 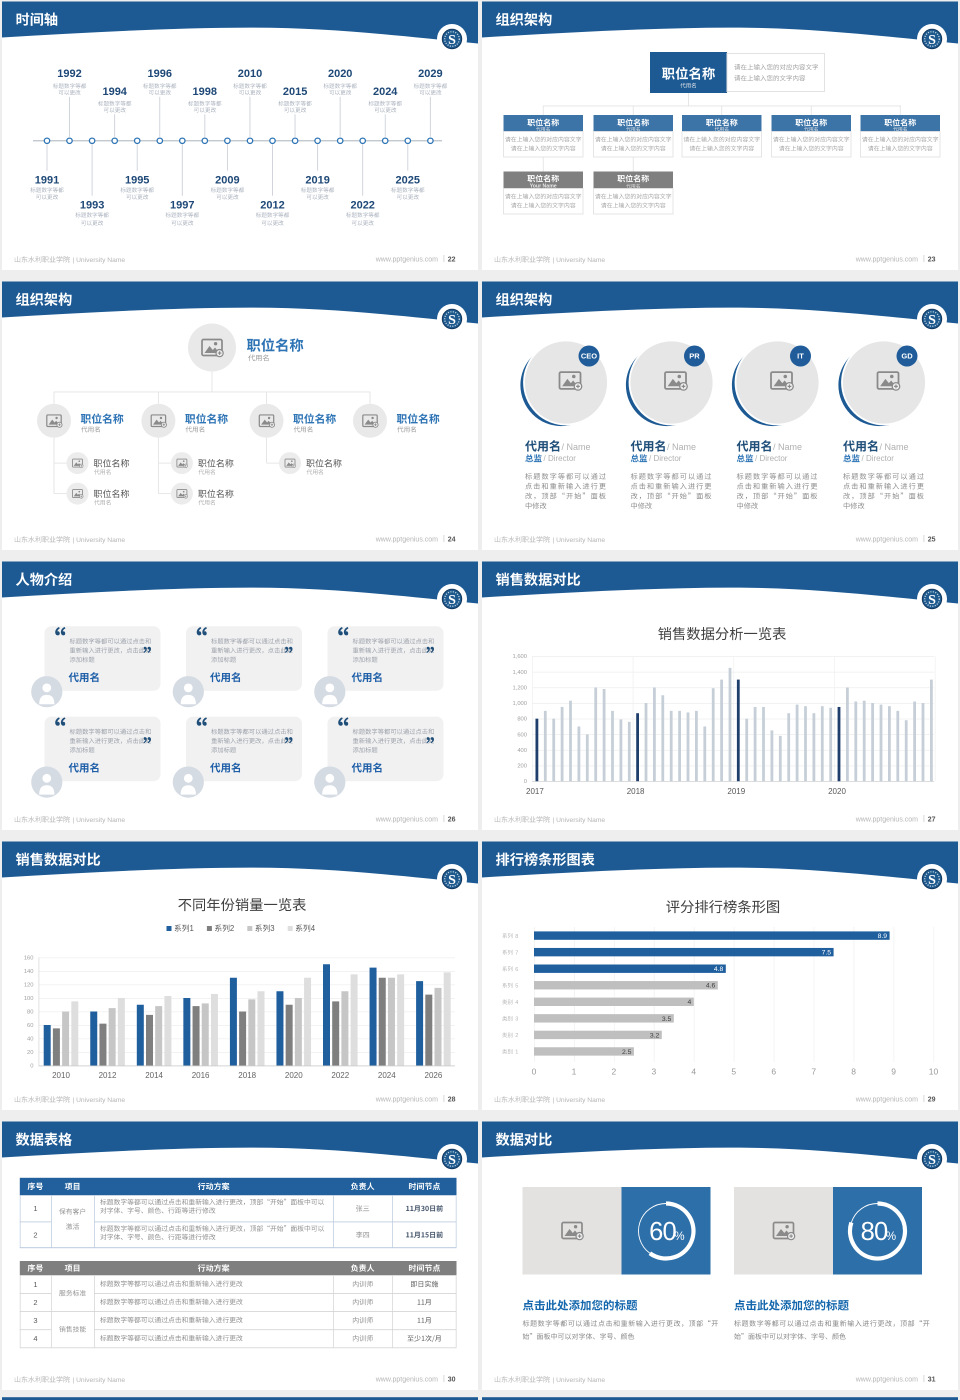 What do you see at coordinates (516, 970) in the screenshot?
I see `svg-text: 6` at bounding box center [516, 970].